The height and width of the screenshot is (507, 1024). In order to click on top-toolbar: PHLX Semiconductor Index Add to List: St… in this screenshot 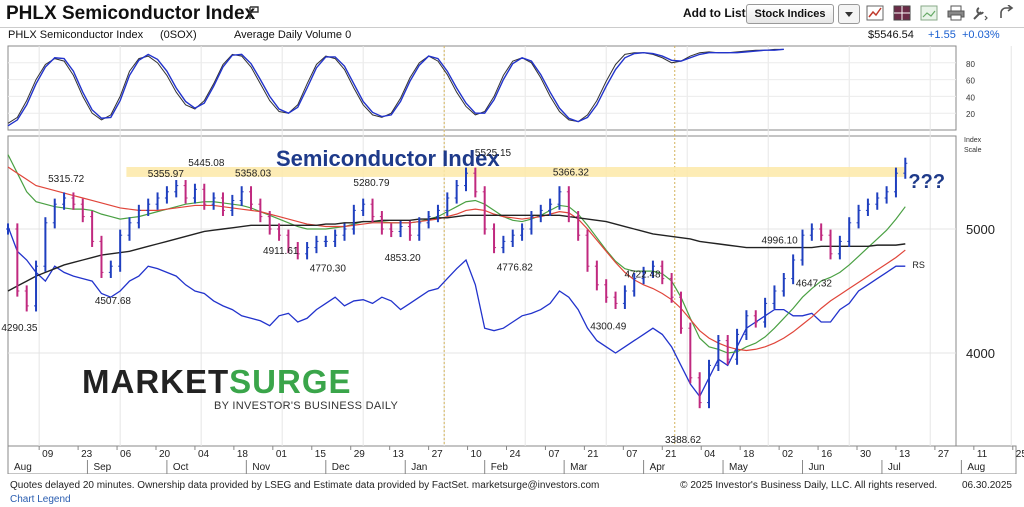, I will do `click(512, 14)`.